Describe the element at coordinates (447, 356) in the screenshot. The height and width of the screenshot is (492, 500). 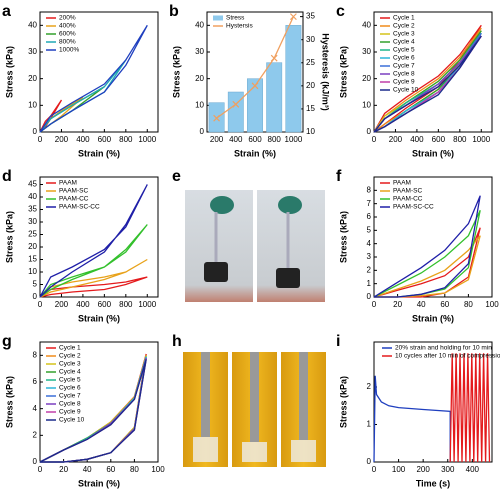
I see `legend-label: 10 cycles after 10 min of compression` at that location.